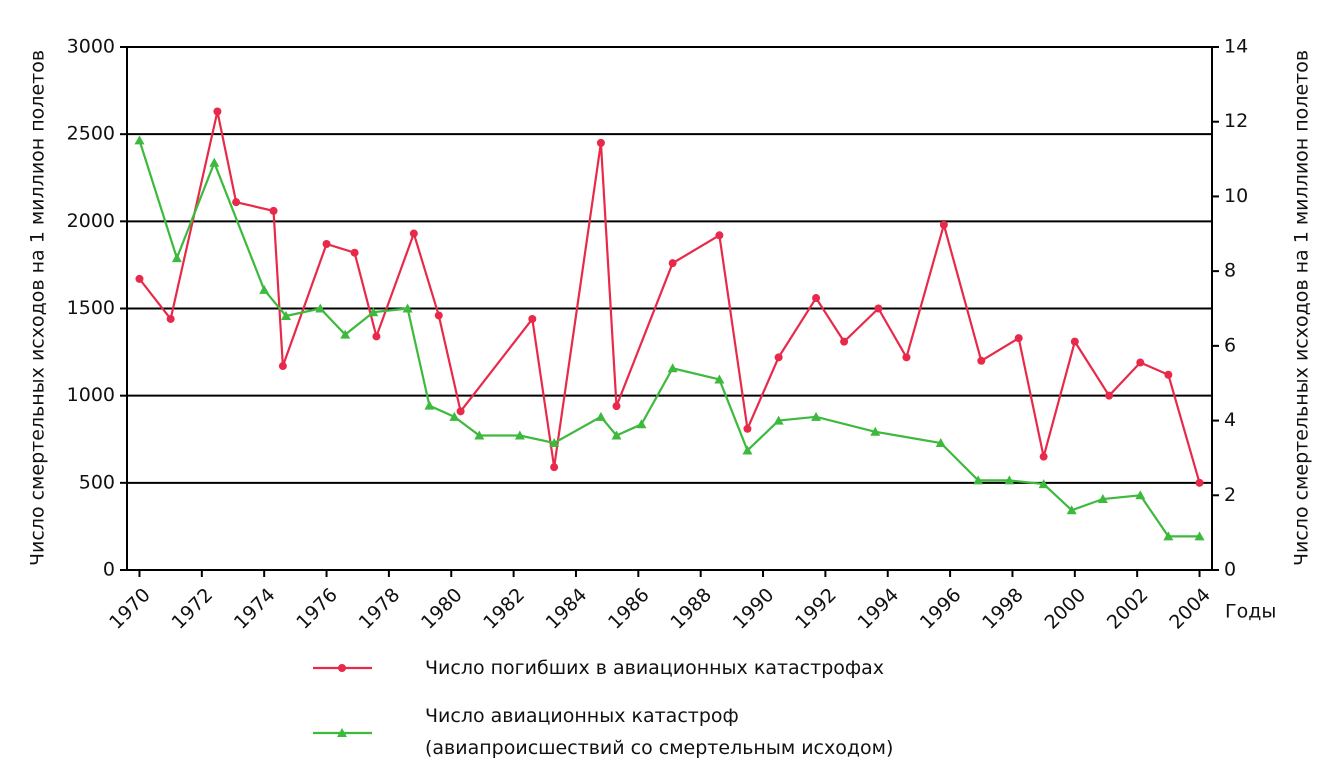  Describe the element at coordinates (1250, 612) in the screenshot. I see `x-axis-label: Годы` at that location.